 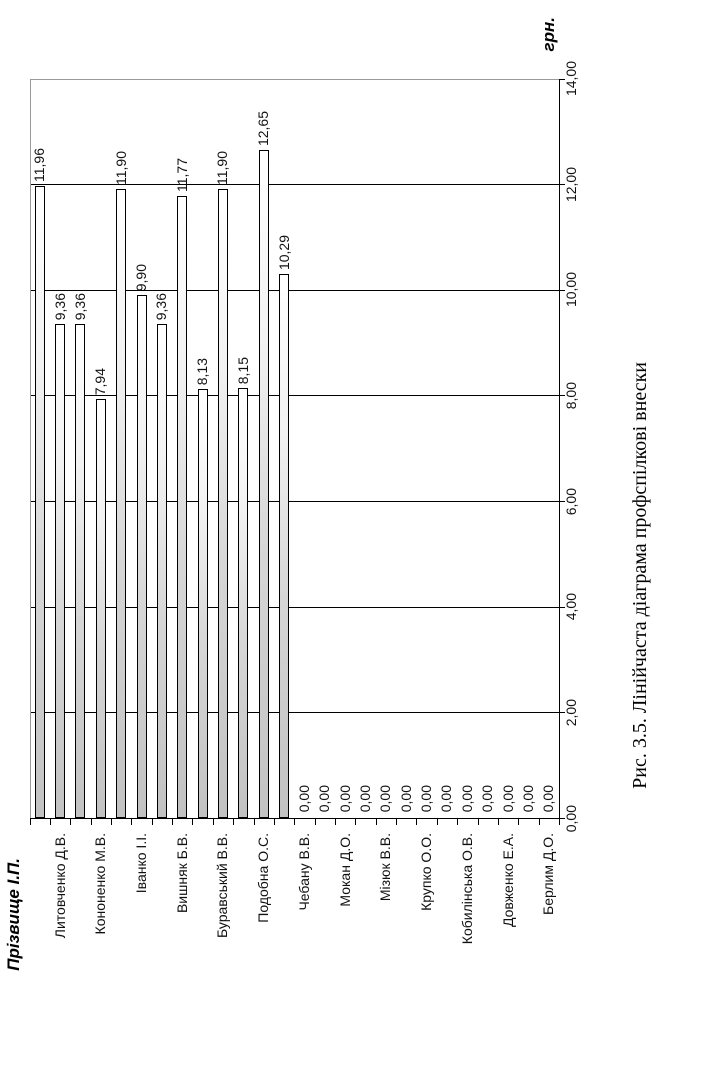 I want to click on value-tick-label: 6,00, so click(x=571, y=501).